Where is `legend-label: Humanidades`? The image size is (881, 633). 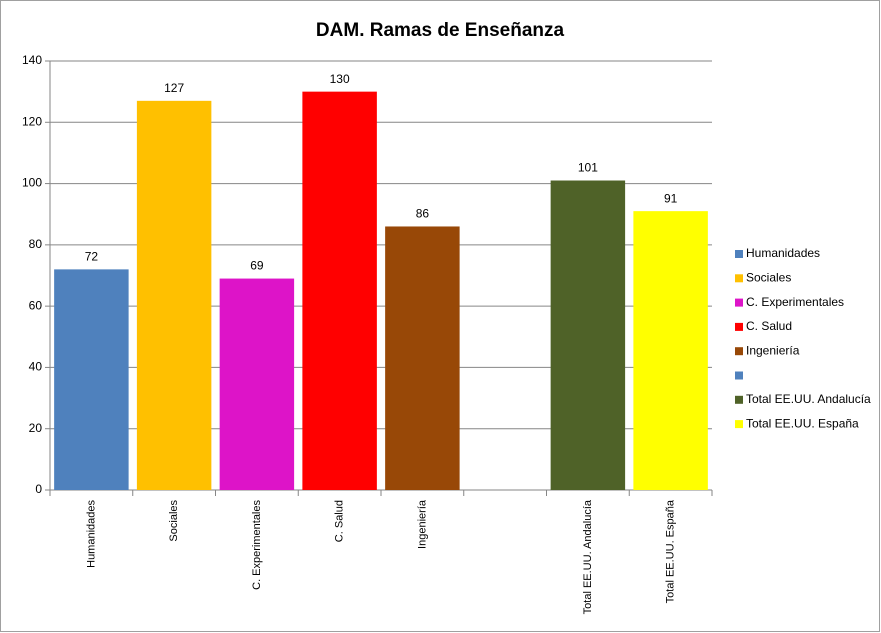 legend-label: Humanidades is located at coordinates (783, 253).